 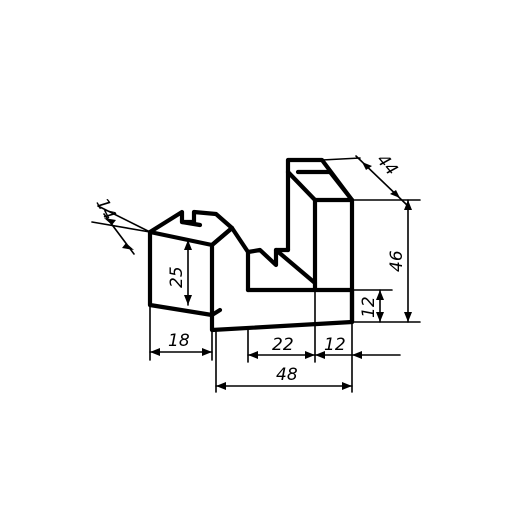 I want to click on arrow-25-top, so click(x=188, y=245).